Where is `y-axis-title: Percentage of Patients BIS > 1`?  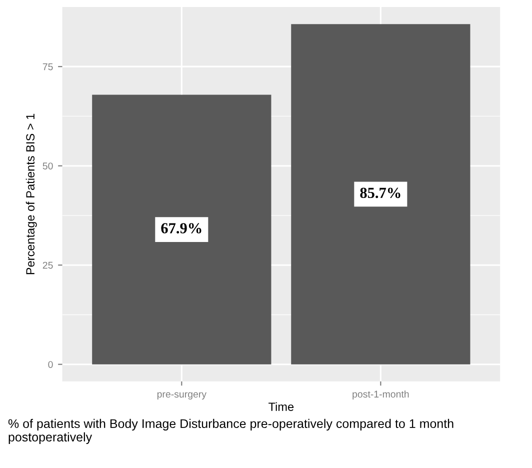 y-axis-title: Percentage of Patients BIS > 1 is located at coordinates (31, 194).